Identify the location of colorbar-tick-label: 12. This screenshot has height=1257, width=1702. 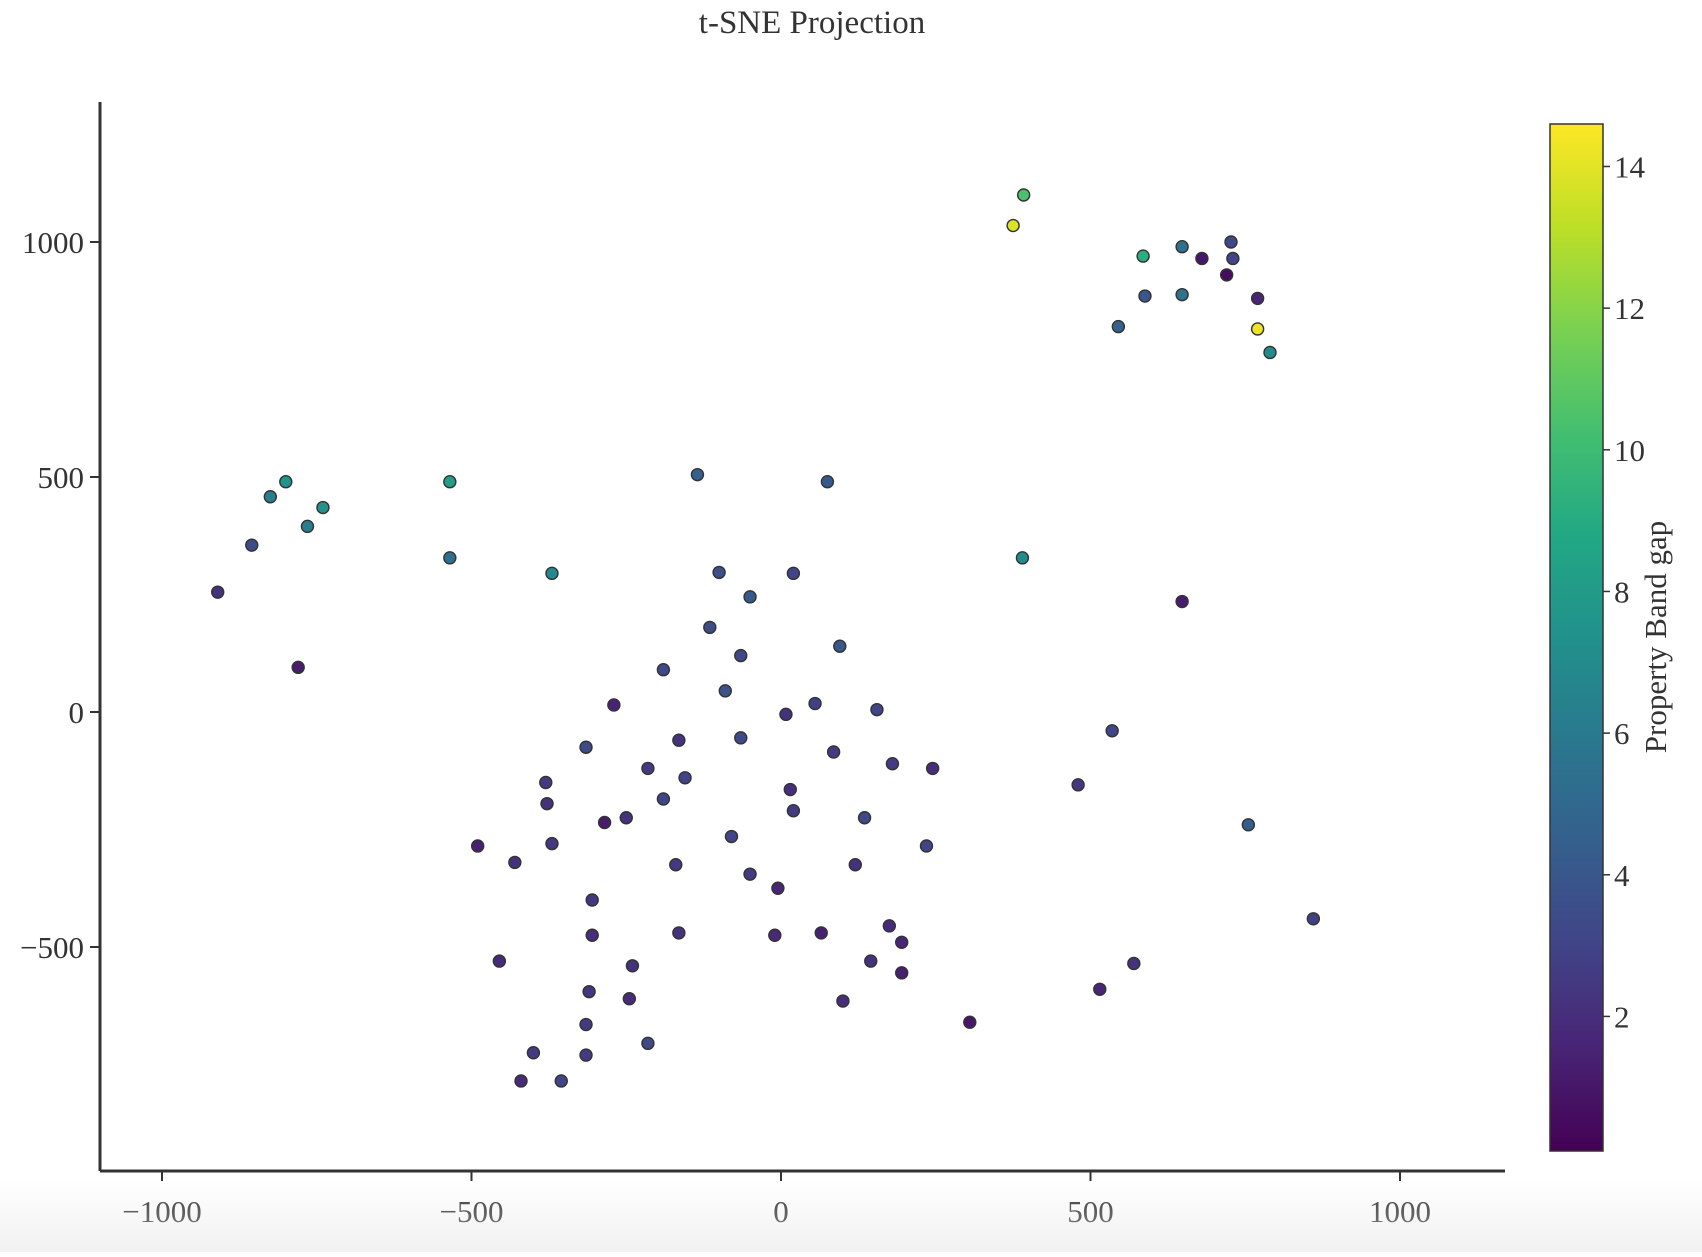
(1629, 308).